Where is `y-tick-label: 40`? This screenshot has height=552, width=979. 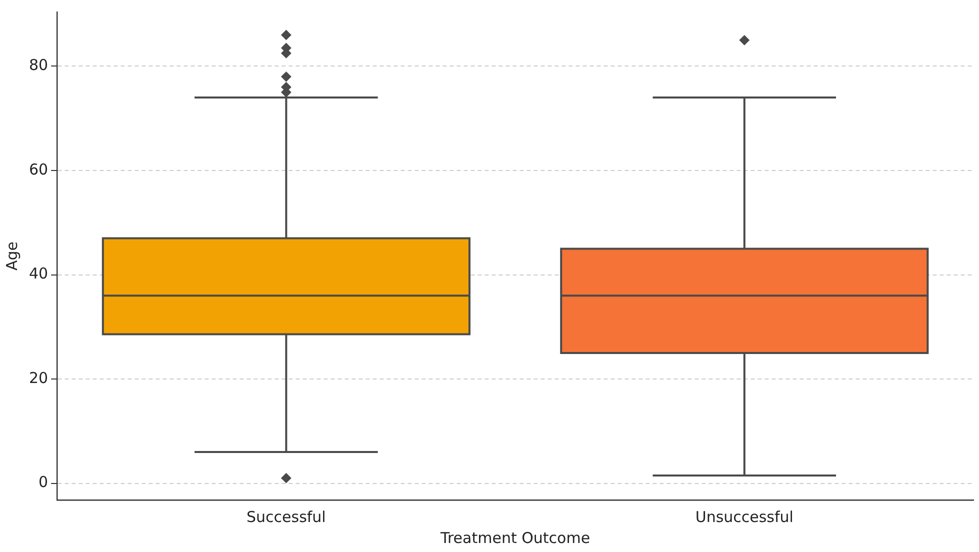 y-tick-label: 40 is located at coordinates (38, 273).